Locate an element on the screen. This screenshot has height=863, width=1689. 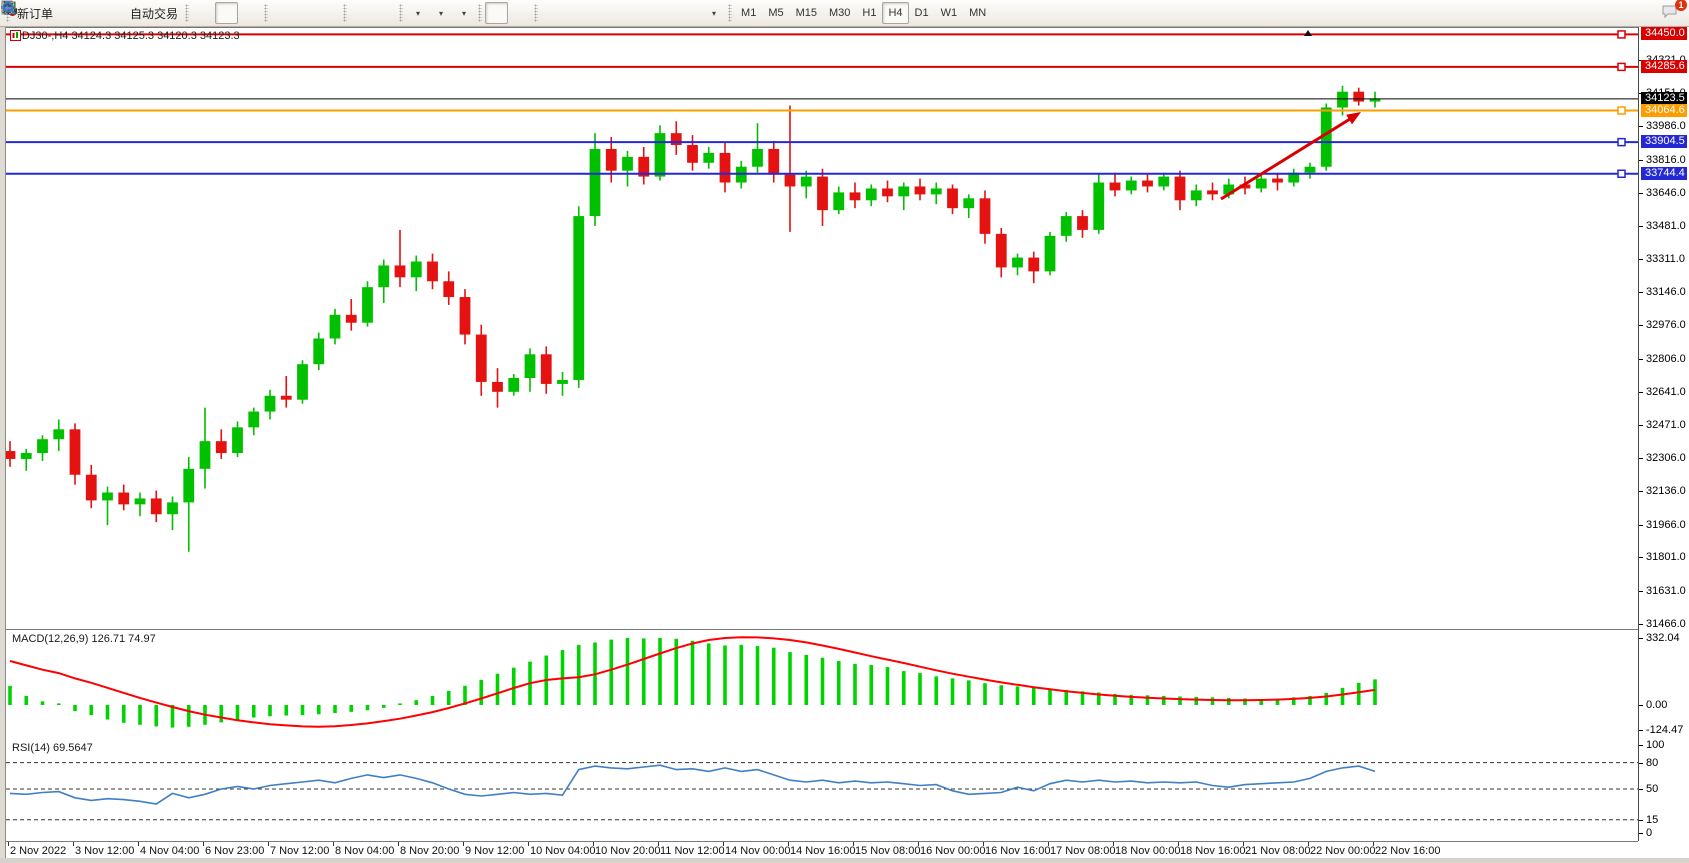
templates-button: ▾ is located at coordinates (238, 12).